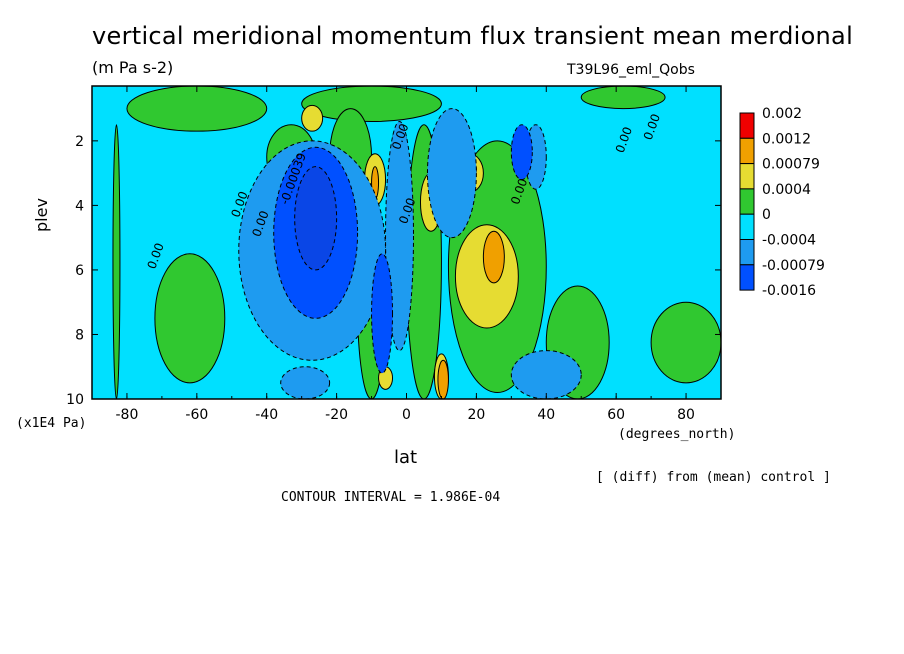 The height and width of the screenshot is (654, 904). What do you see at coordinates (546, 415) in the screenshot?
I see `x-tick-label: 40` at bounding box center [546, 415].